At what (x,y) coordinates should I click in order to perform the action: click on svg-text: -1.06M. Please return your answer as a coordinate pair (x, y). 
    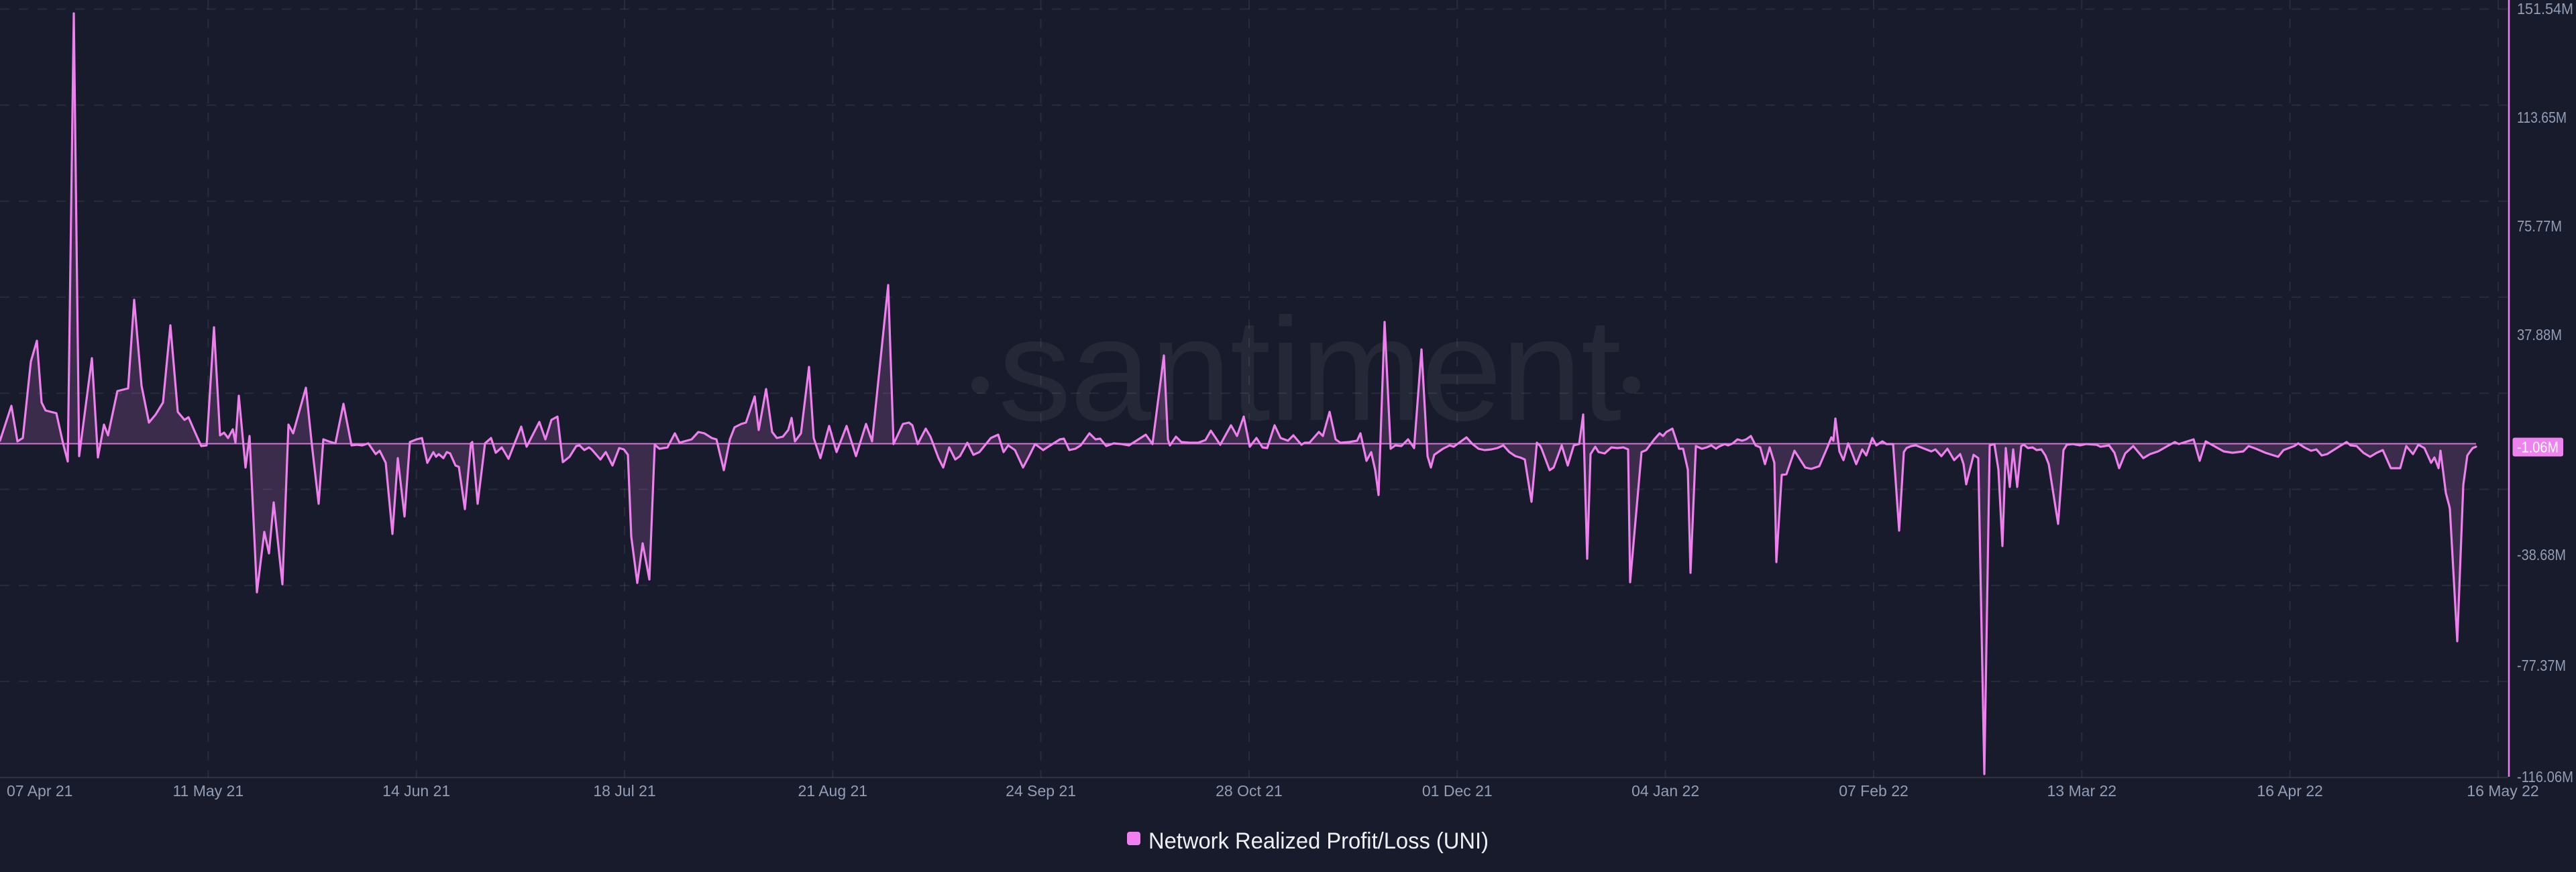
    Looking at the image, I should click on (2538, 448).